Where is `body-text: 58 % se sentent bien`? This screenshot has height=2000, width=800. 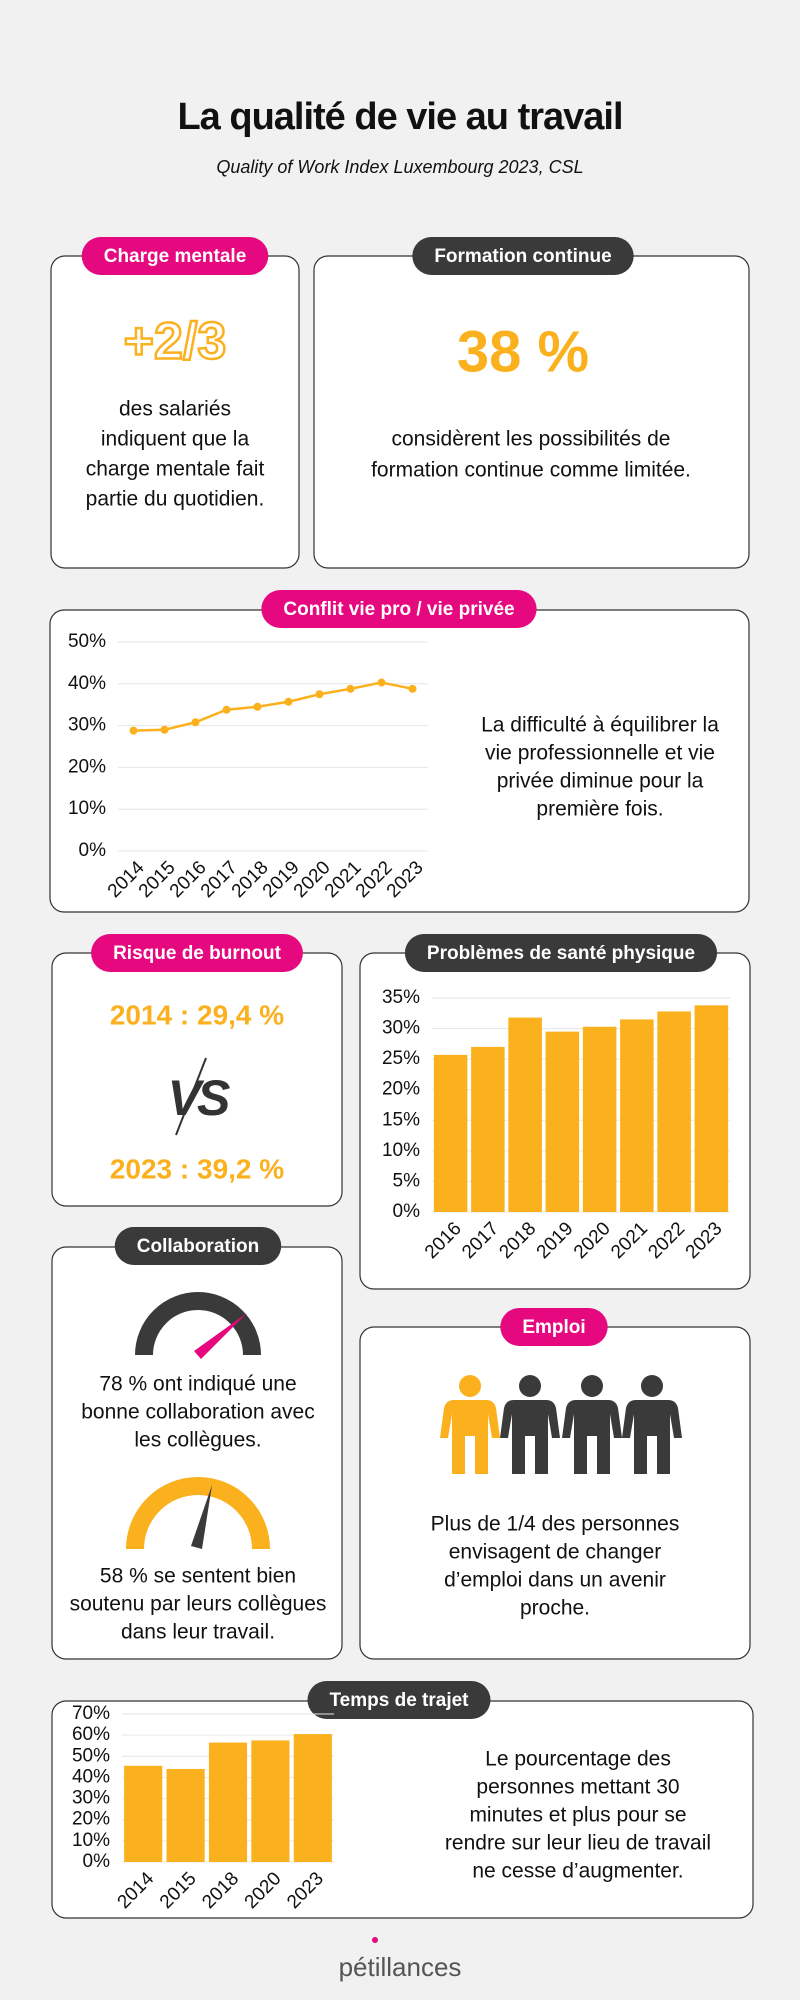 body-text: 58 % se sentent bien is located at coordinates (198, 1576).